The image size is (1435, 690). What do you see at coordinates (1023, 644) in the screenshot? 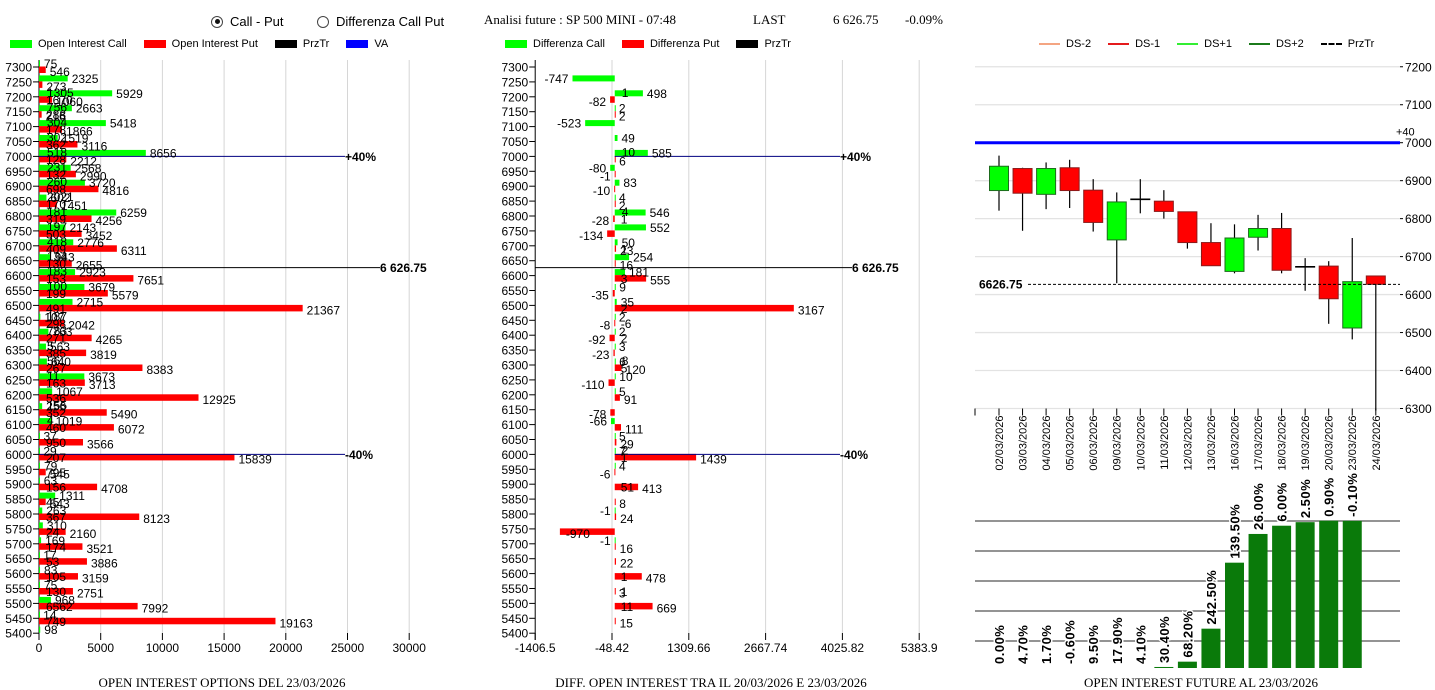
I see `oi-change-label: 4.70%` at bounding box center [1023, 644].